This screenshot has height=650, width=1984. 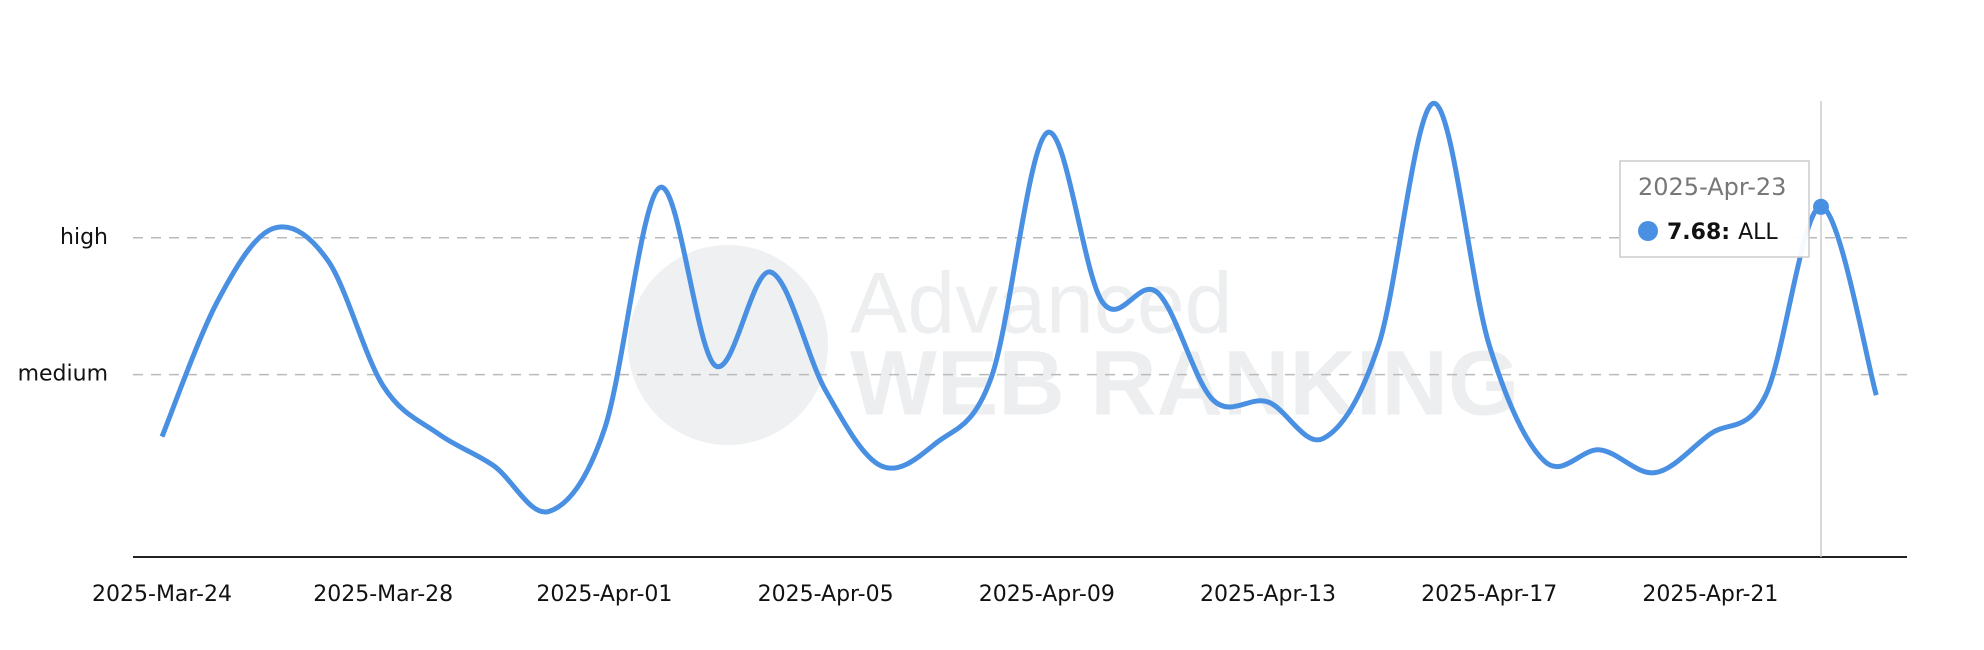 I want to click on watermark-logo, so click(x=728, y=345).